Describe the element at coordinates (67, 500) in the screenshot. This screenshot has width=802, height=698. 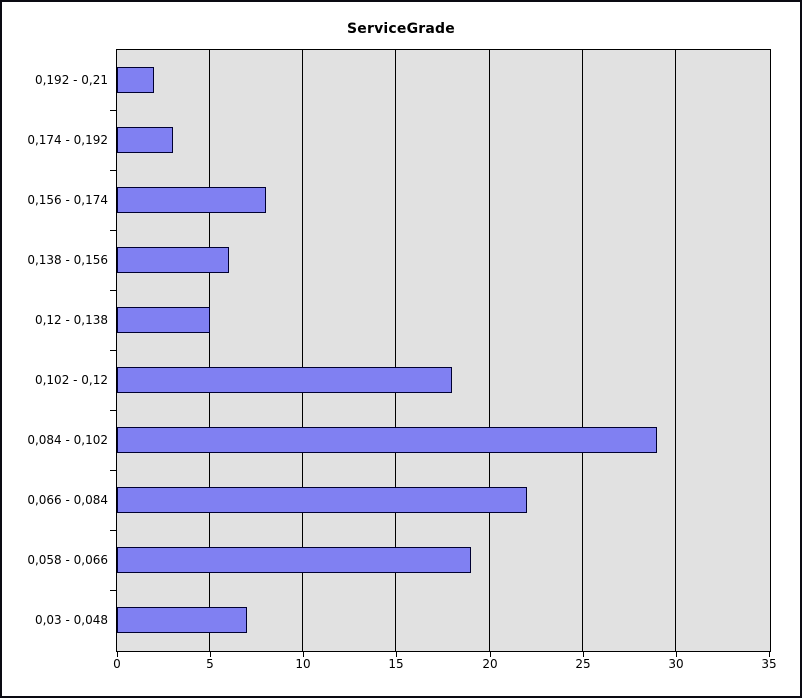
I see `y-axis-label: 0,066 - 0,084` at that location.